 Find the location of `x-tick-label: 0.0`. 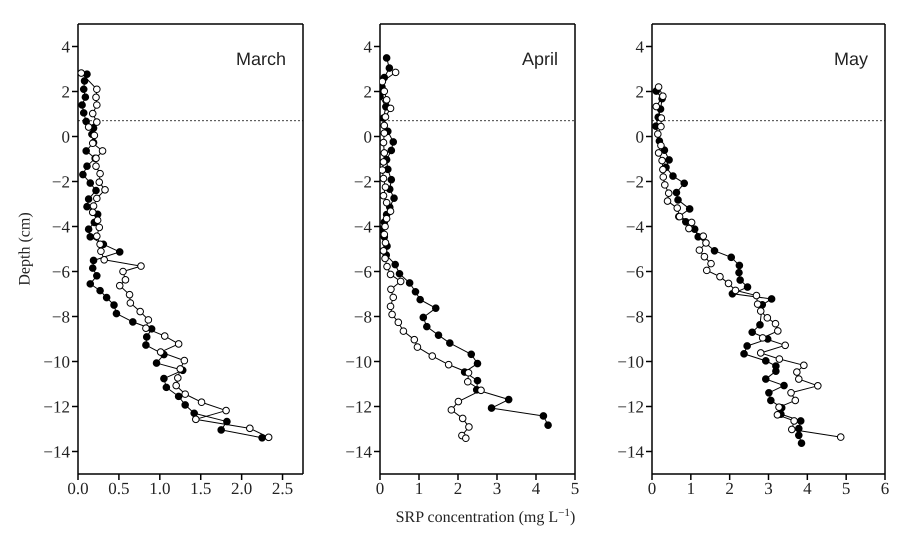

x-tick-label: 0.0 is located at coordinates (78, 488).